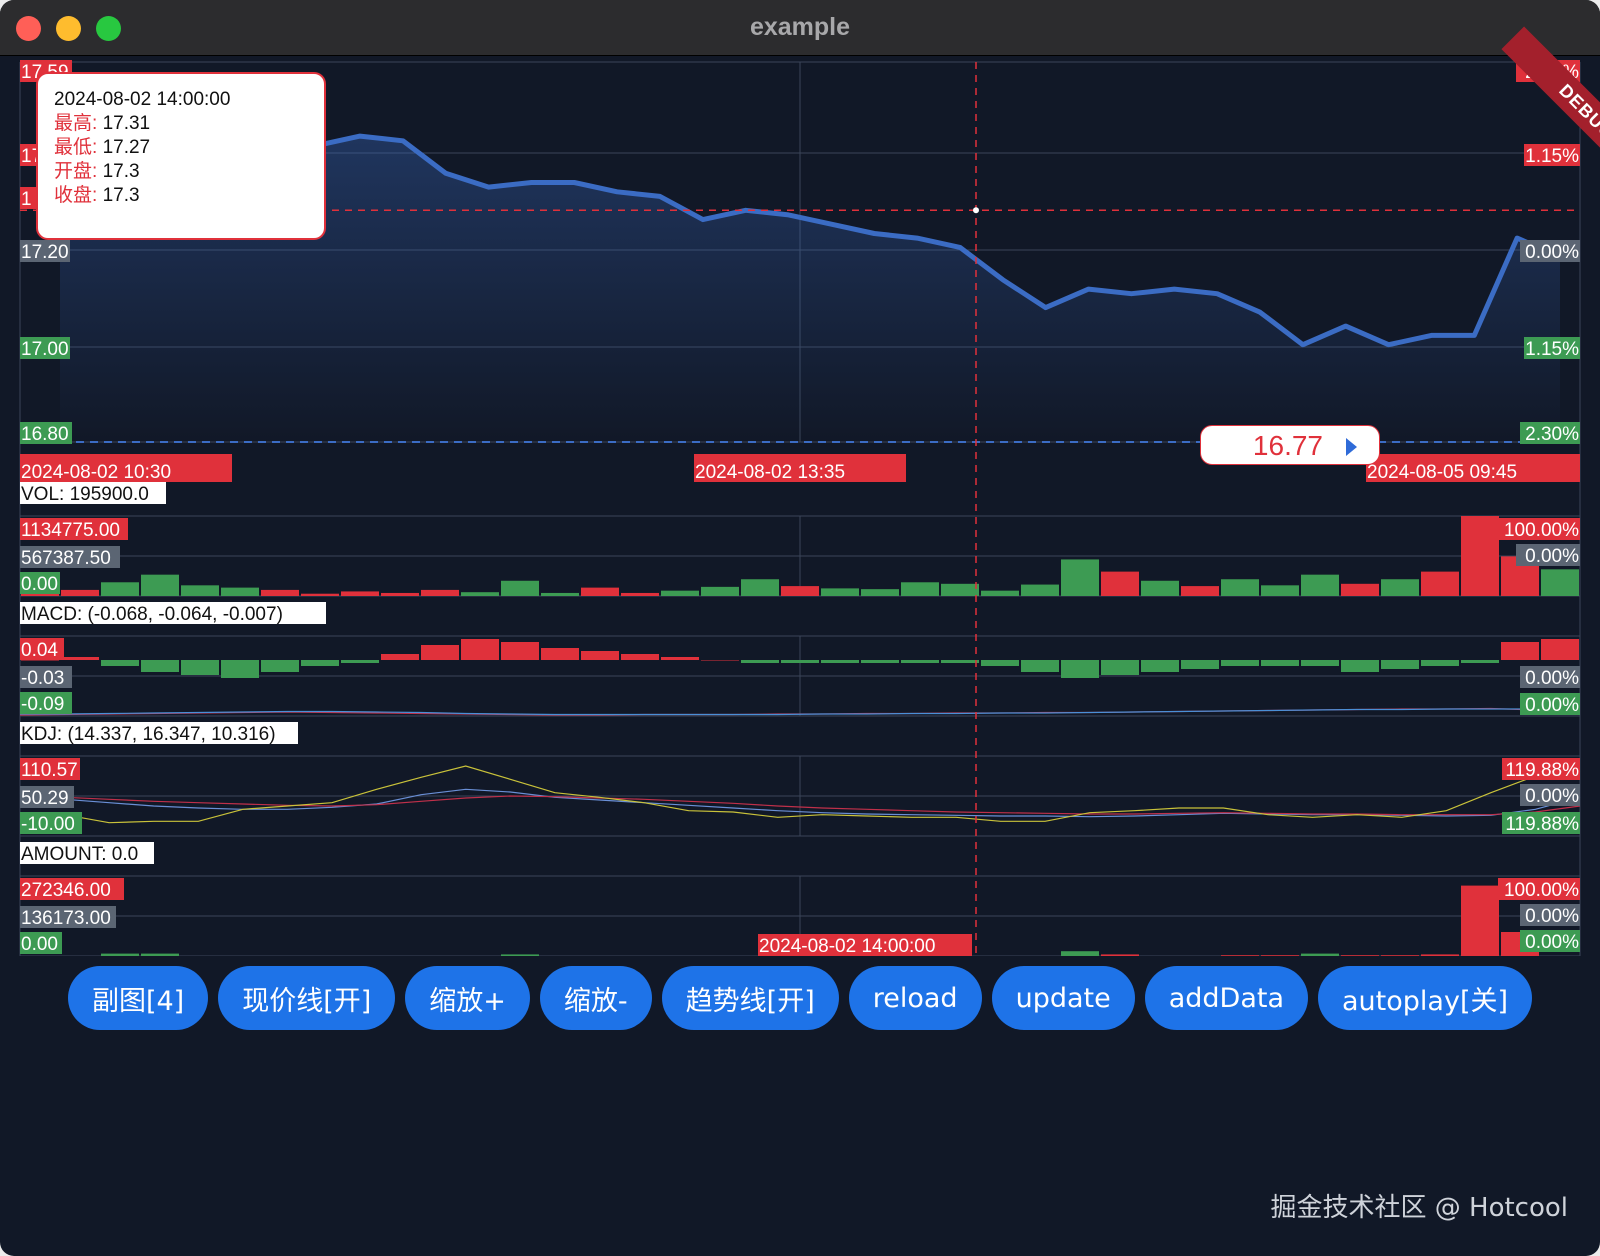 The height and width of the screenshot is (1256, 1600). I want to click on main-axis-bottom: 16.80, so click(46, 433).